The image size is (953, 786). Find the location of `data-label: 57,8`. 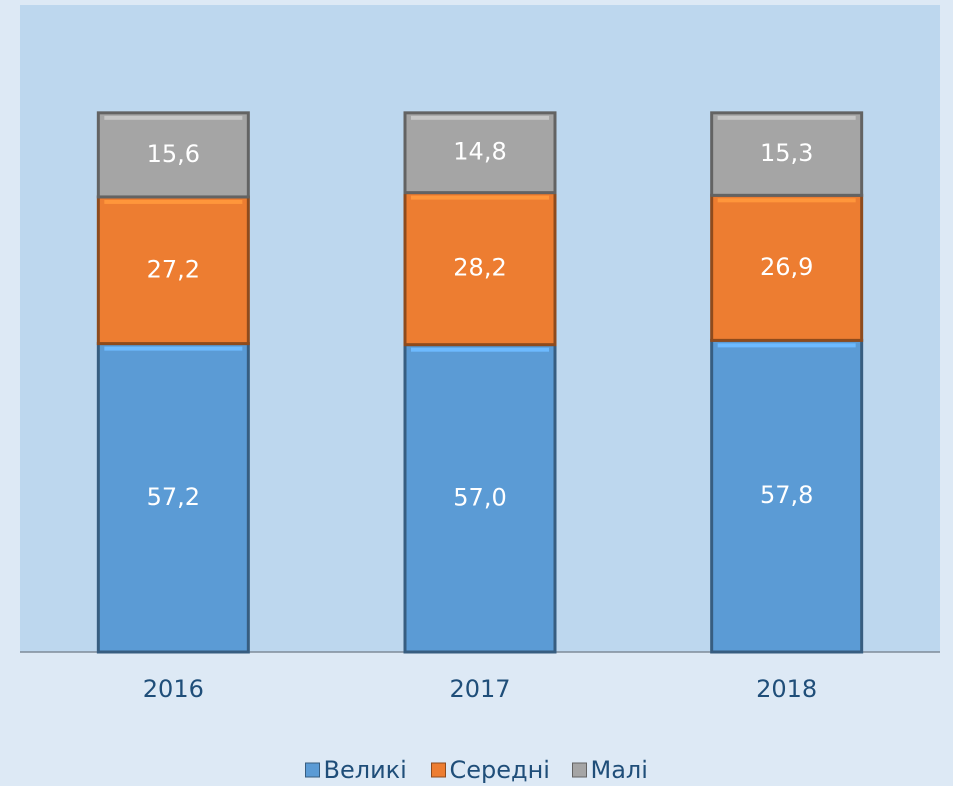

data-label: 57,8 is located at coordinates (786, 495).